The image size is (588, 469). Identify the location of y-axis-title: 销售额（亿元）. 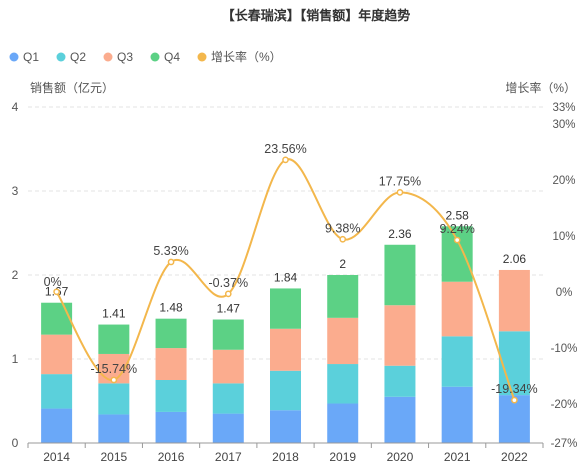
(72, 87).